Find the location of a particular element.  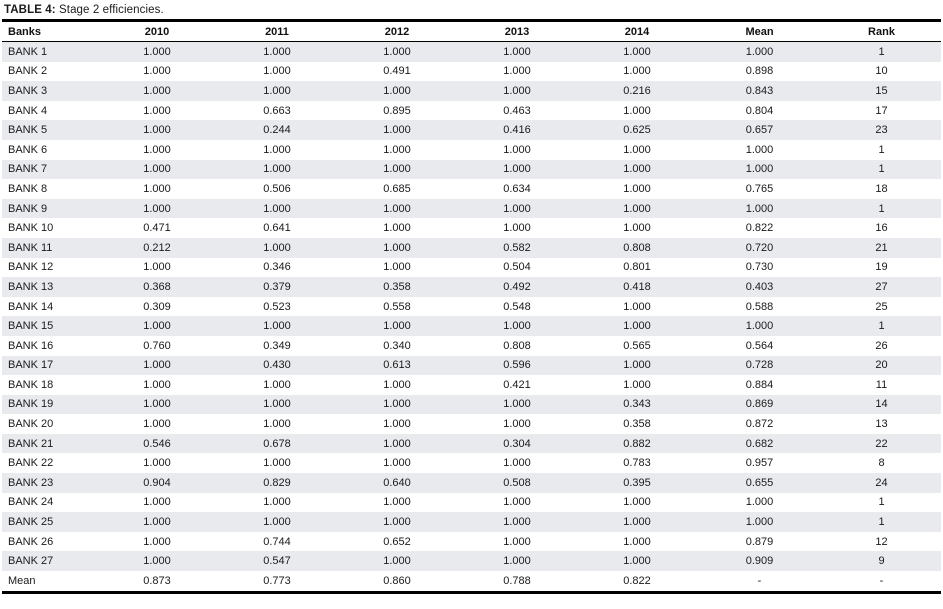

value-cell: 0.909 is located at coordinates (759, 561).